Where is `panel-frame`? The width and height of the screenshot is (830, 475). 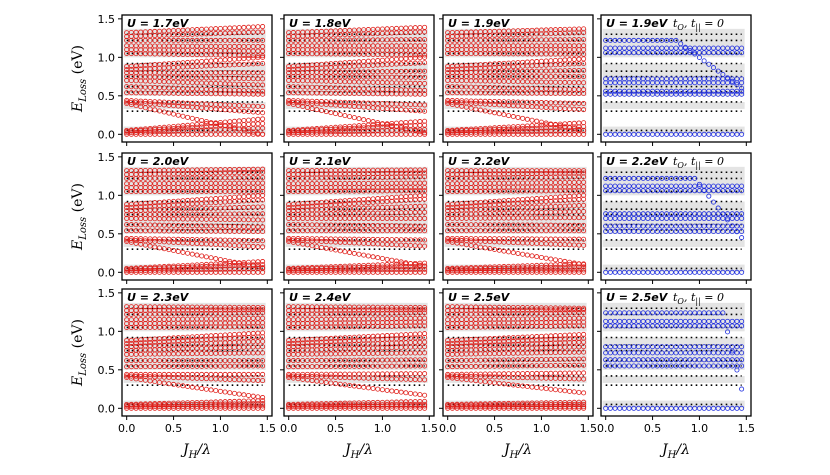 panel-frame is located at coordinates (518, 78).